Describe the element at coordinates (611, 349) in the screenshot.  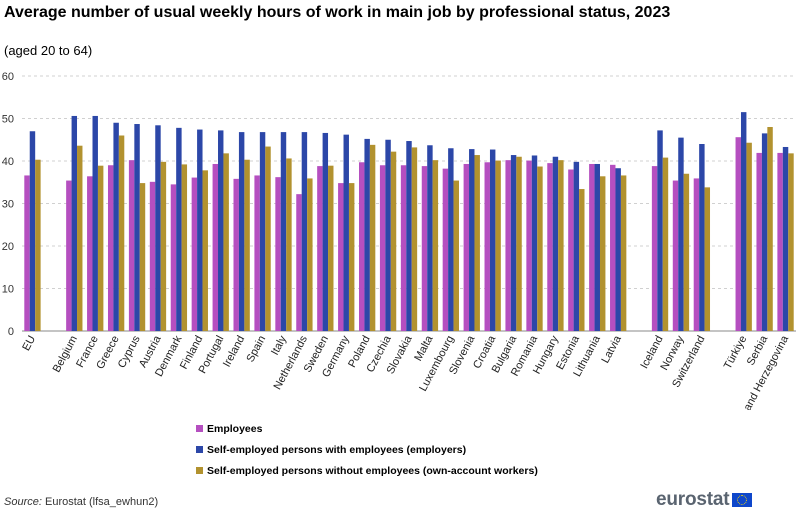
I see `x-tick-label: Latvia` at that location.